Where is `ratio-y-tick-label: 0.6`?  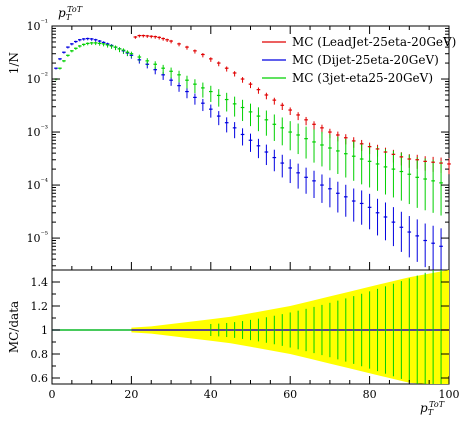
ratio-y-tick-label: 0.6 is located at coordinates (40, 378).